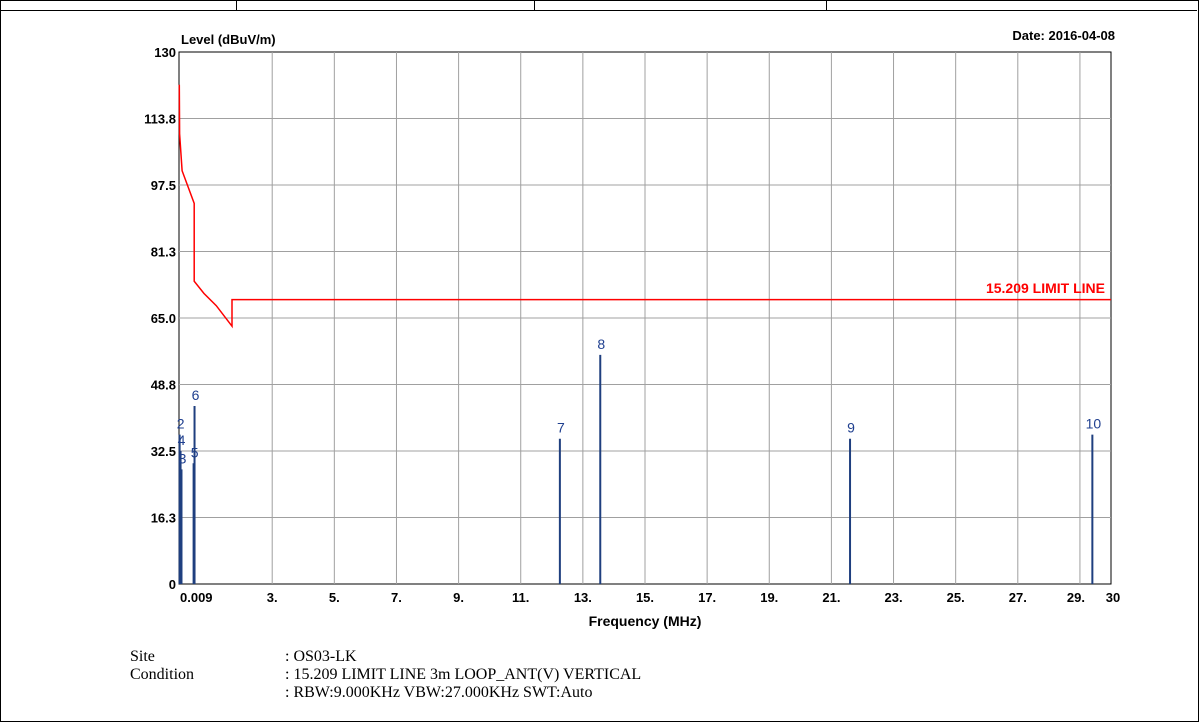 This screenshot has width=1199, height=722. Describe the element at coordinates (183, 458) in the screenshot. I see `marker-label: 3` at that location.